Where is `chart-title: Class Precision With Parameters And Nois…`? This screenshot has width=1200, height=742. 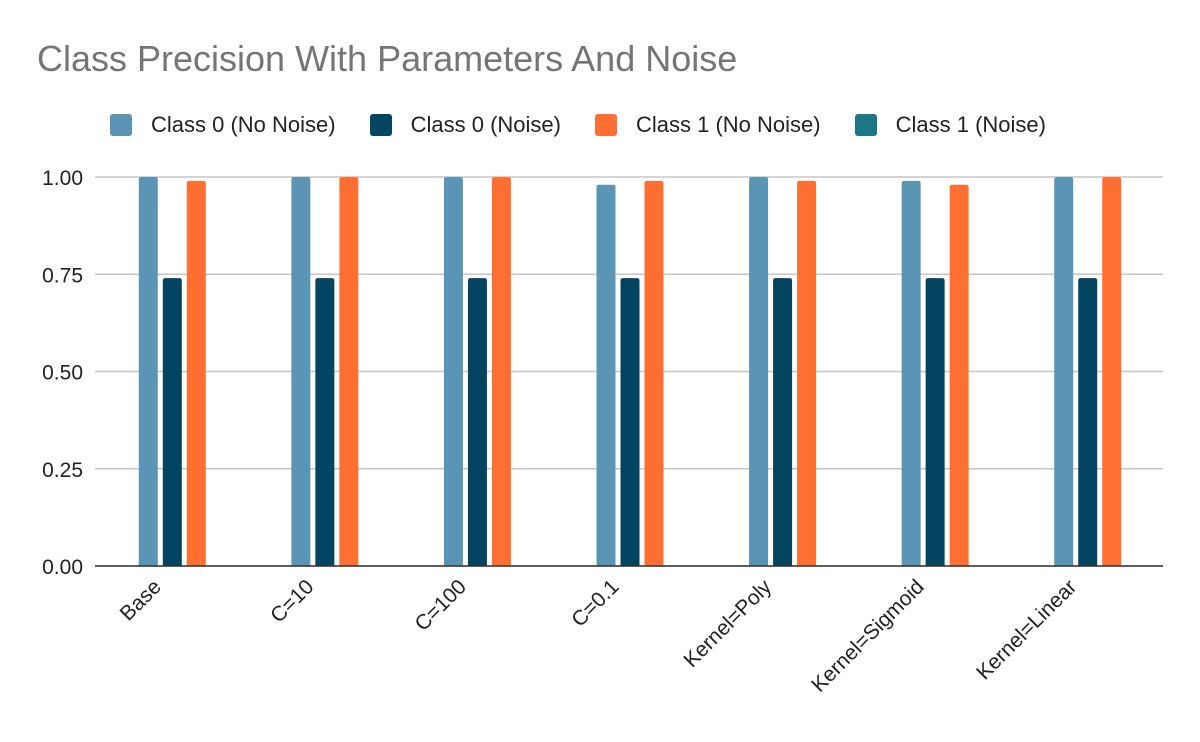
chart-title: Class Precision With Parameters And Nois… is located at coordinates (387, 58).